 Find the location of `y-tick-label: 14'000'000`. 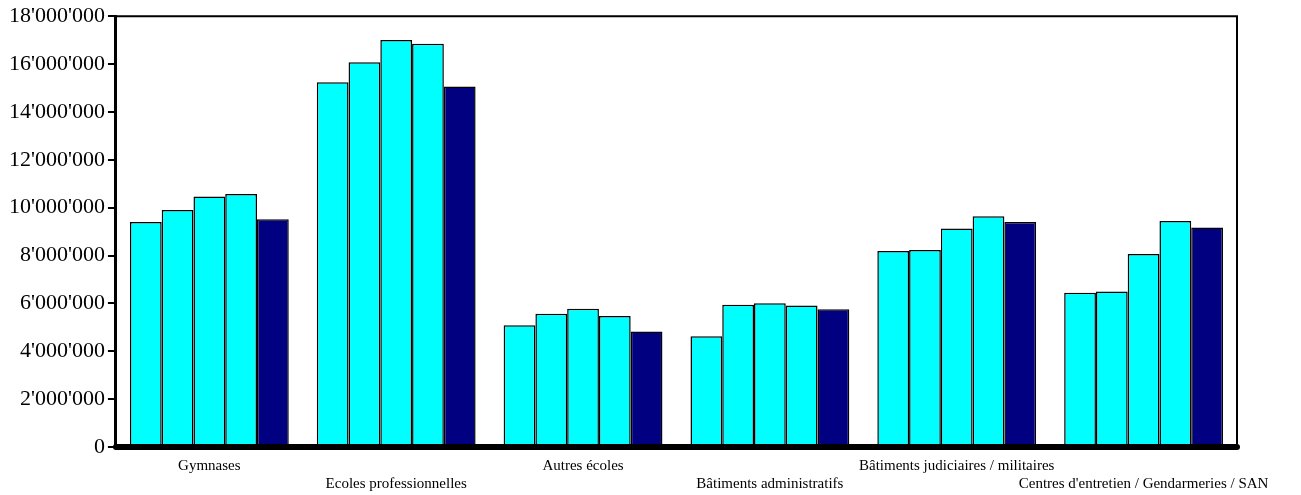

y-tick-label: 14'000'000 is located at coordinates (56, 110).